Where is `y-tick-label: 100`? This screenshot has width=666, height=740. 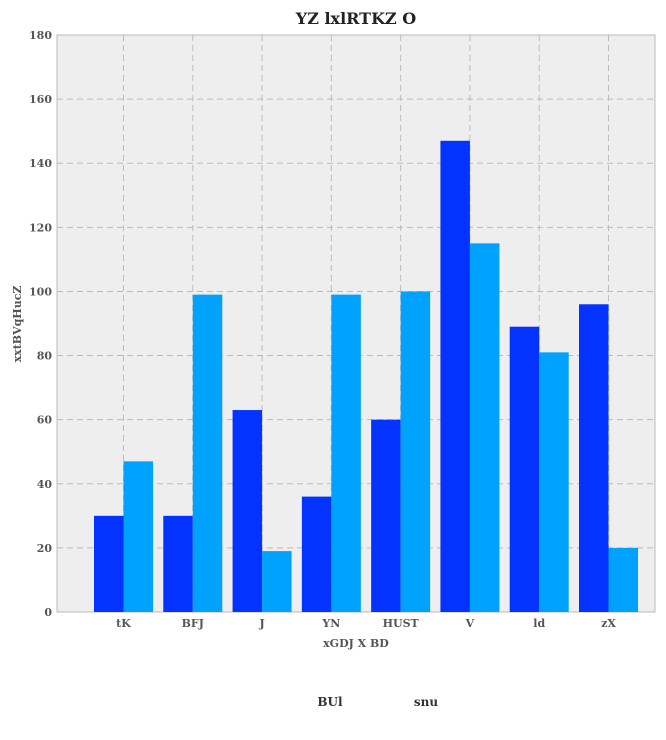 y-tick-label: 100 is located at coordinates (40, 291).